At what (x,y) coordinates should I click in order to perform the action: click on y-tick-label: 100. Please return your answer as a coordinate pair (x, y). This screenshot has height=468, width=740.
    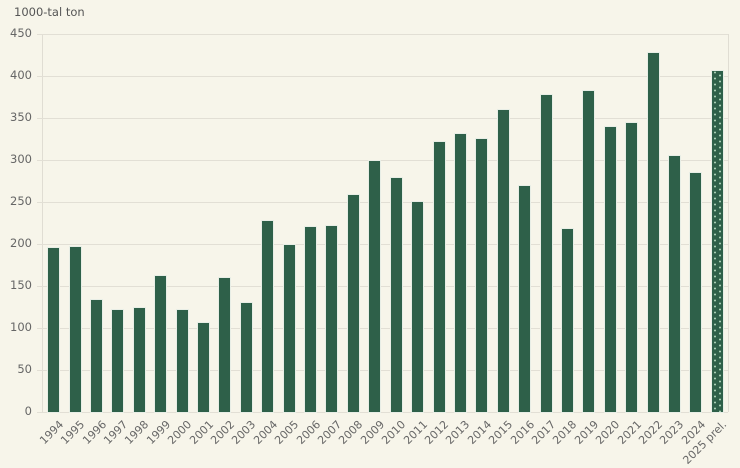
    Looking at the image, I should click on (21, 327).